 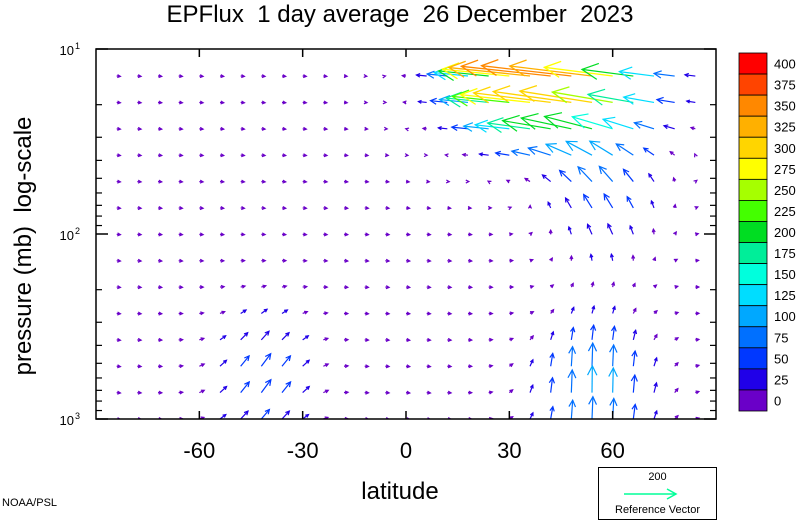 What do you see at coordinates (77, 416) in the screenshot?
I see `y-tick-exponent: 3` at bounding box center [77, 416].